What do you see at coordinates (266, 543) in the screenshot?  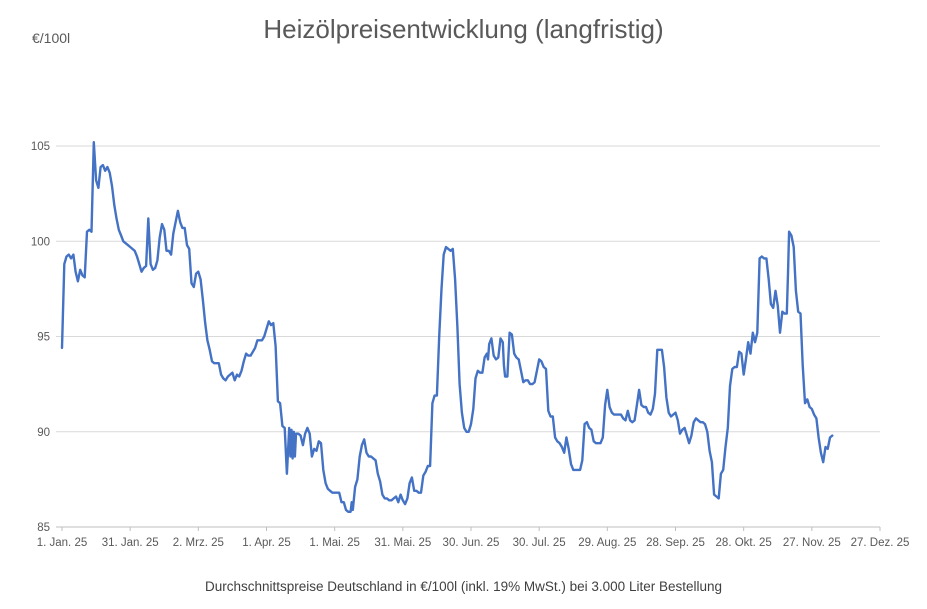 I see `x-tick-label: 1. Apr. 25` at bounding box center [266, 543].